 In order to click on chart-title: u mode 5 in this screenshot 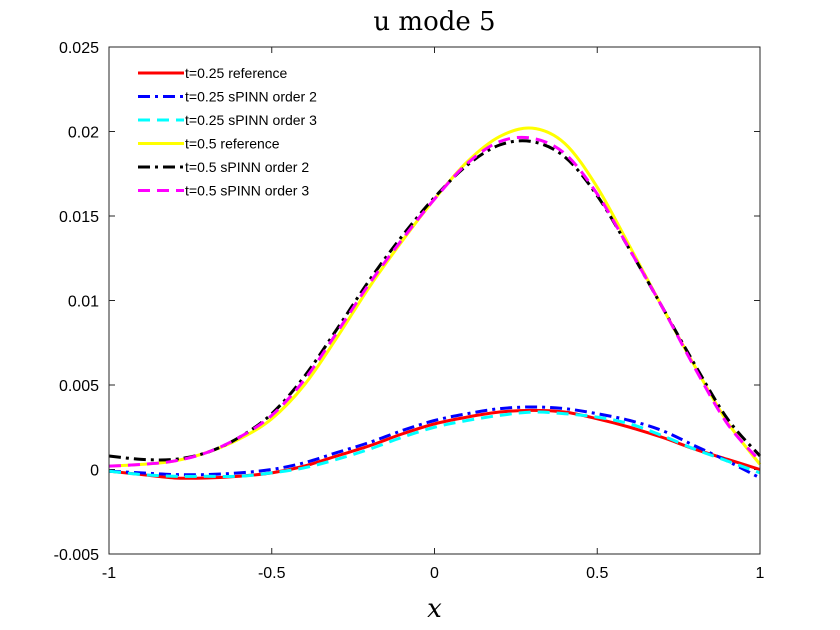, I will do `click(434, 22)`.